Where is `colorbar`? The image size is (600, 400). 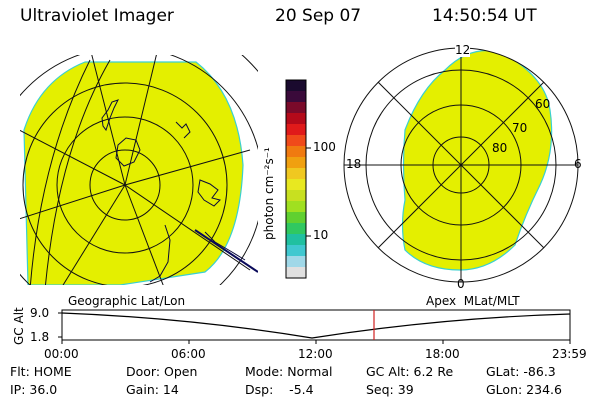 colorbar is located at coordinates (298, 179).